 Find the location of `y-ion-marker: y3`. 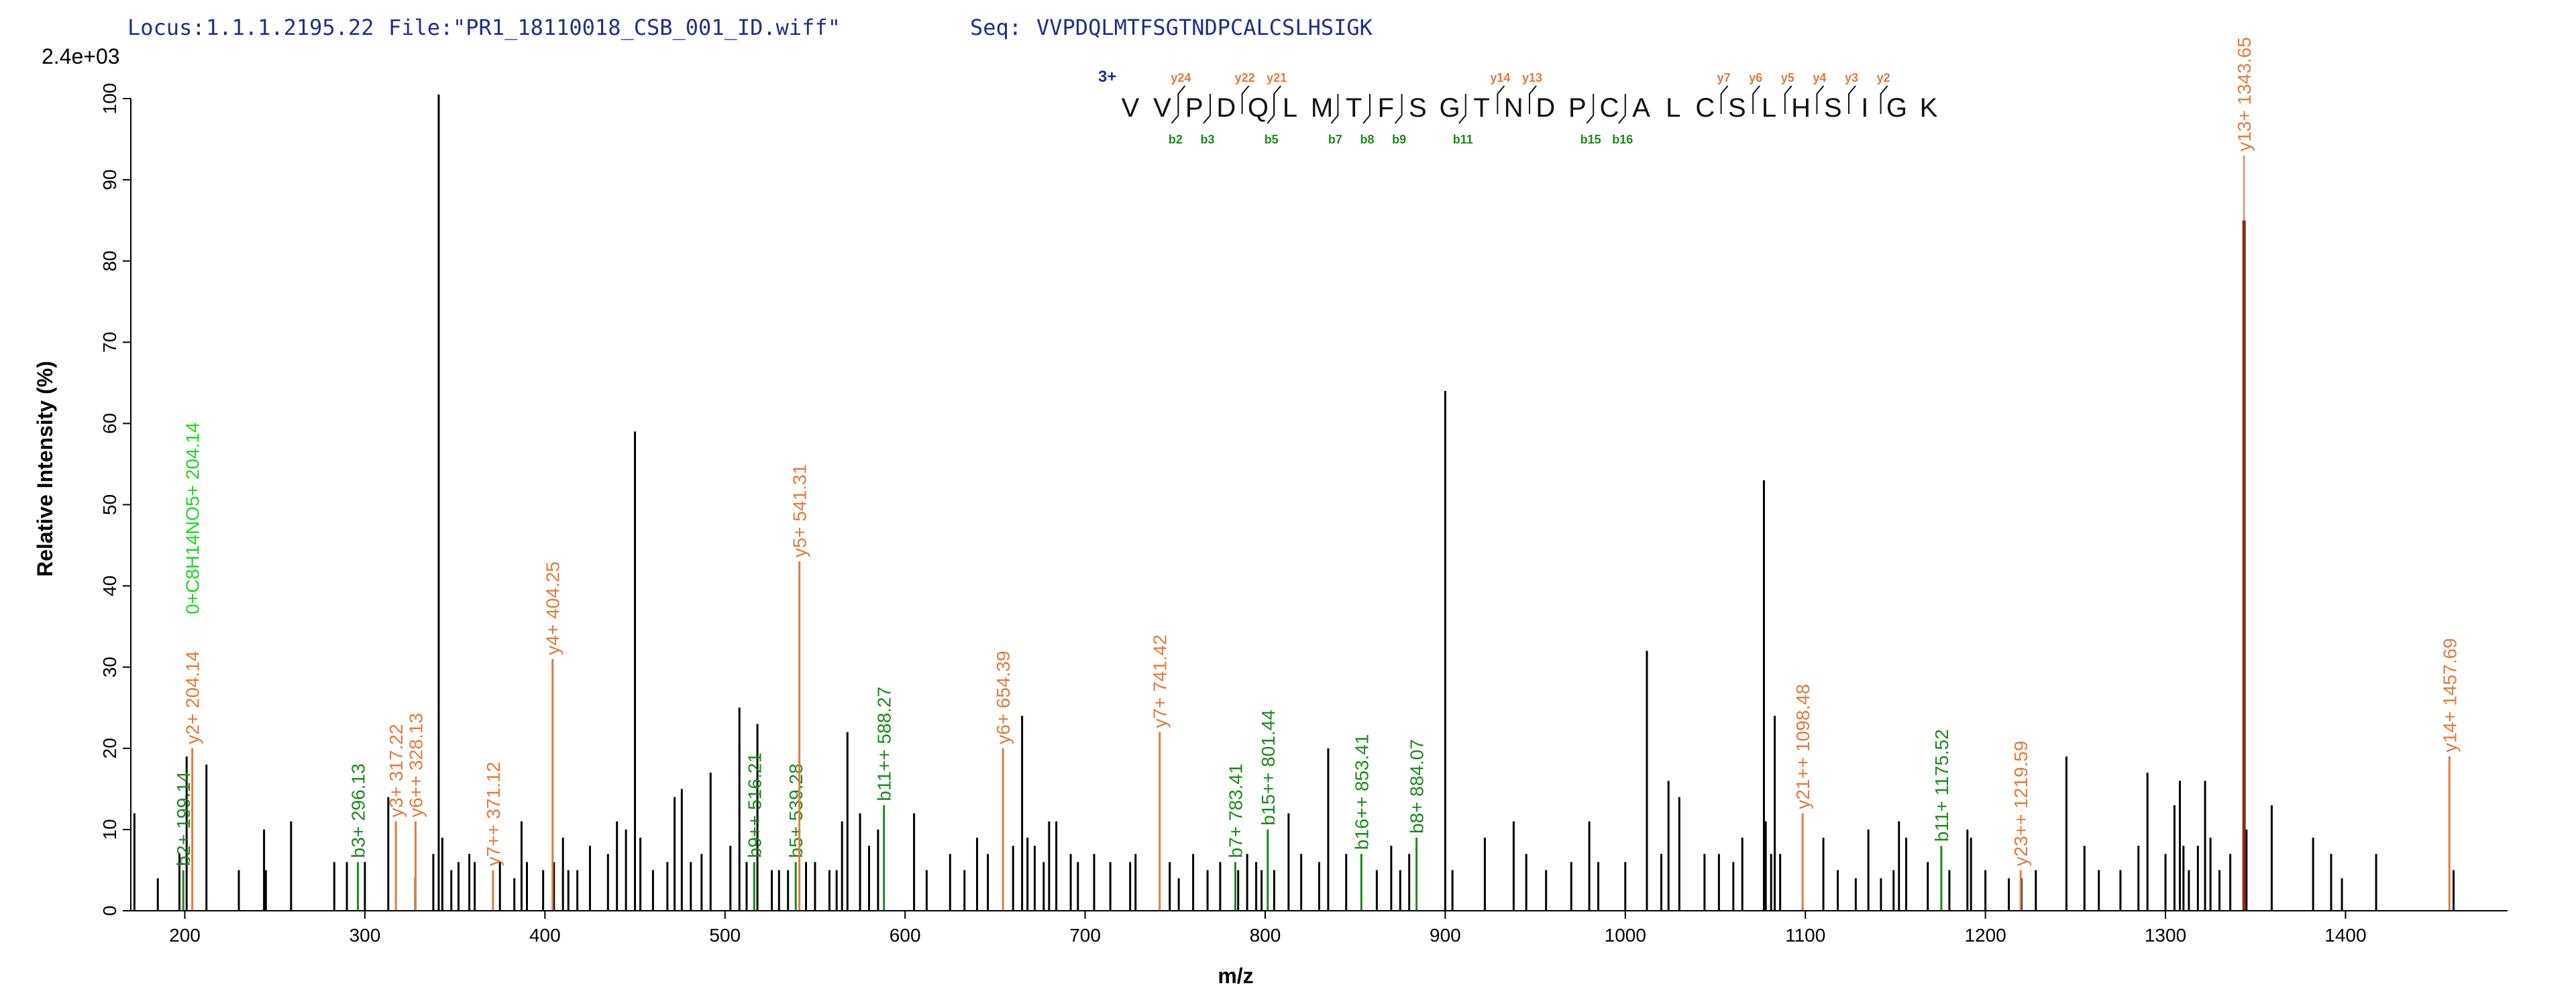

y-ion-marker: y3 is located at coordinates (1851, 78).